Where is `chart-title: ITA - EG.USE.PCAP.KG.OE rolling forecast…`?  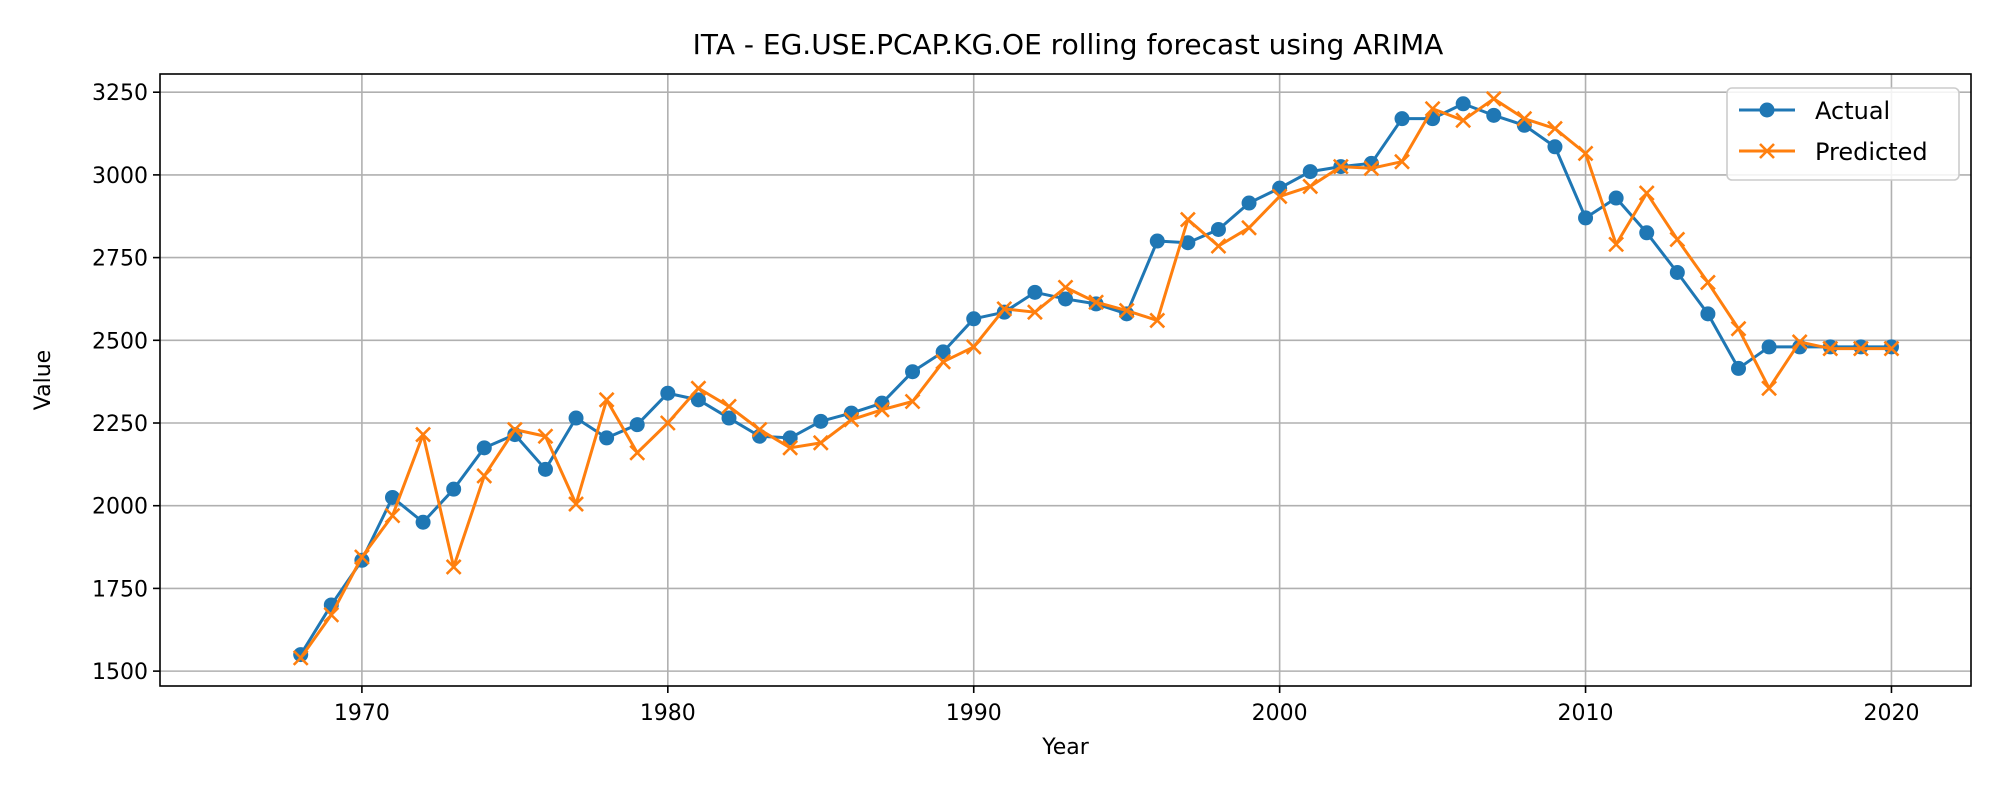 chart-title: ITA - EG.USE.PCAP.KG.OE rolling forecast… is located at coordinates (1068, 44).